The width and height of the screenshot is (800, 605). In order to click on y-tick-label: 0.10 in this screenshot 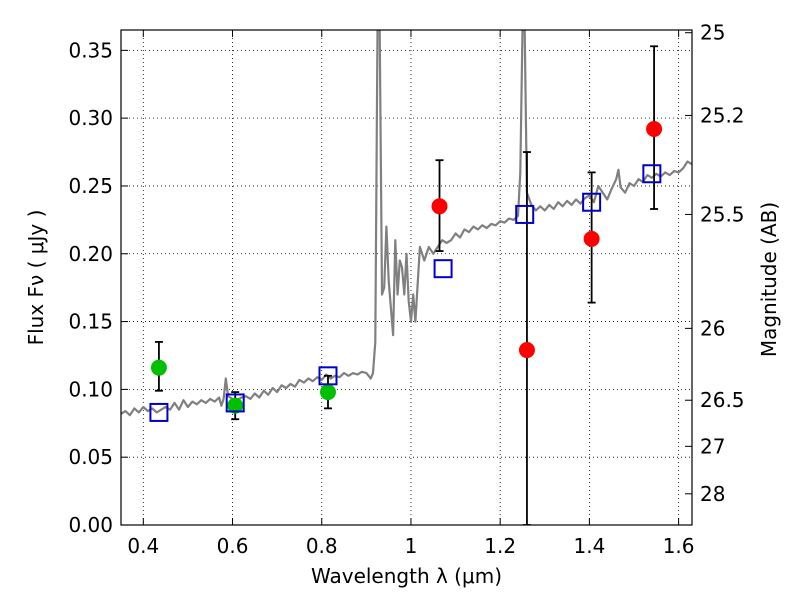, I will do `click(90, 389)`.